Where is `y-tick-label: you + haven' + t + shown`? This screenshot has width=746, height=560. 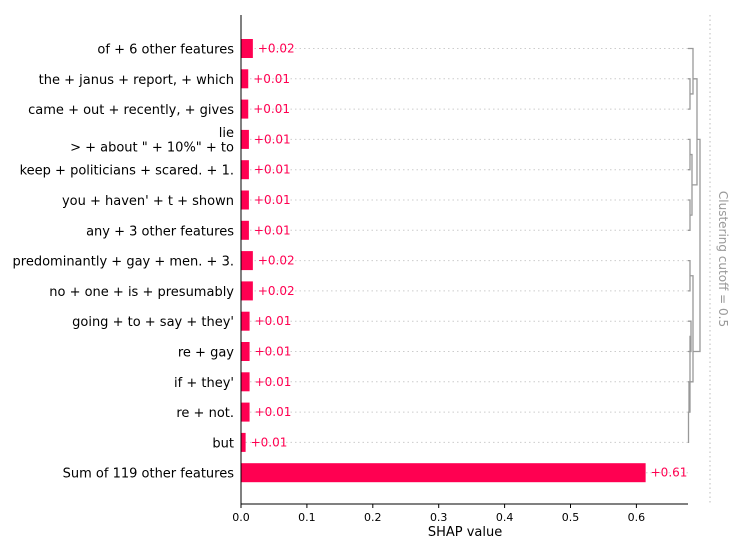 y-tick-label: you + haven' + t + shown is located at coordinates (148, 201).